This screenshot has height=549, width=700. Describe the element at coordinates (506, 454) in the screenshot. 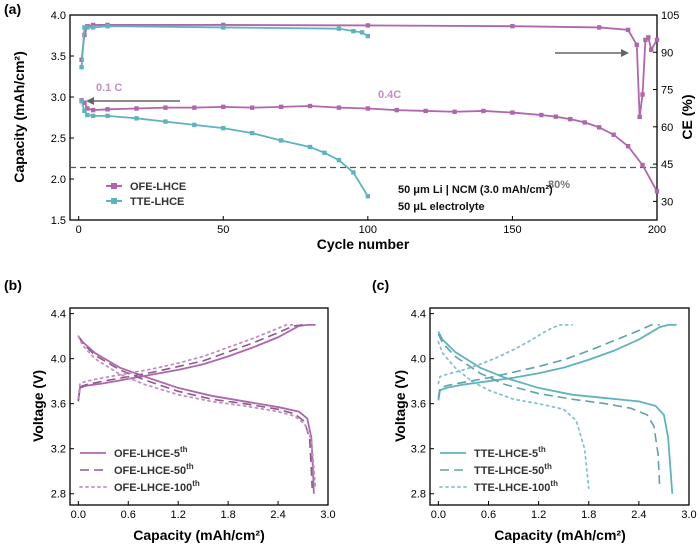

I see `legend-entry-base: TTE-LHCE-5` at that location.